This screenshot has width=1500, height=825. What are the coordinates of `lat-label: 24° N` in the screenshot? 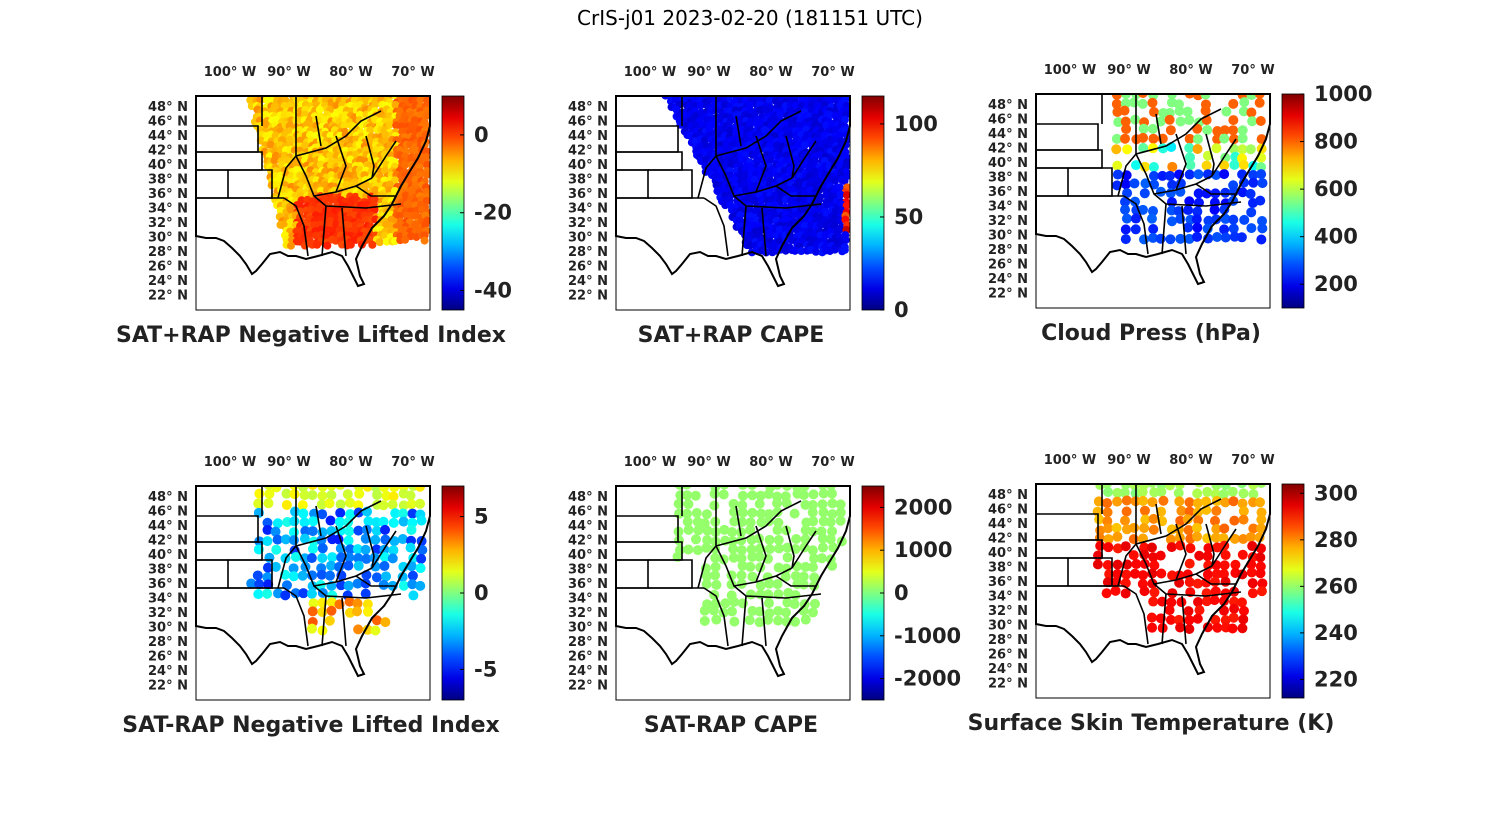 It's located at (1008, 669).